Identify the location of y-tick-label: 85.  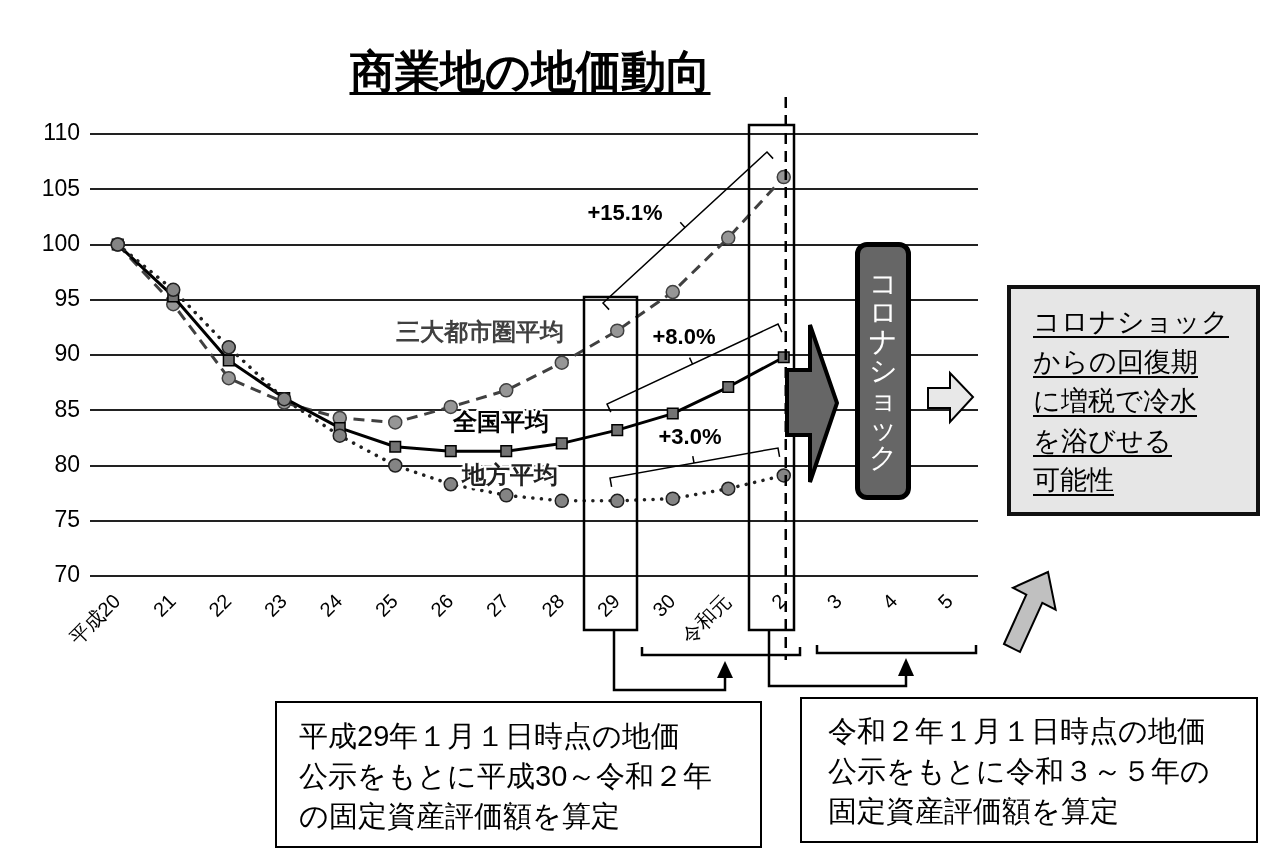
(67, 408).